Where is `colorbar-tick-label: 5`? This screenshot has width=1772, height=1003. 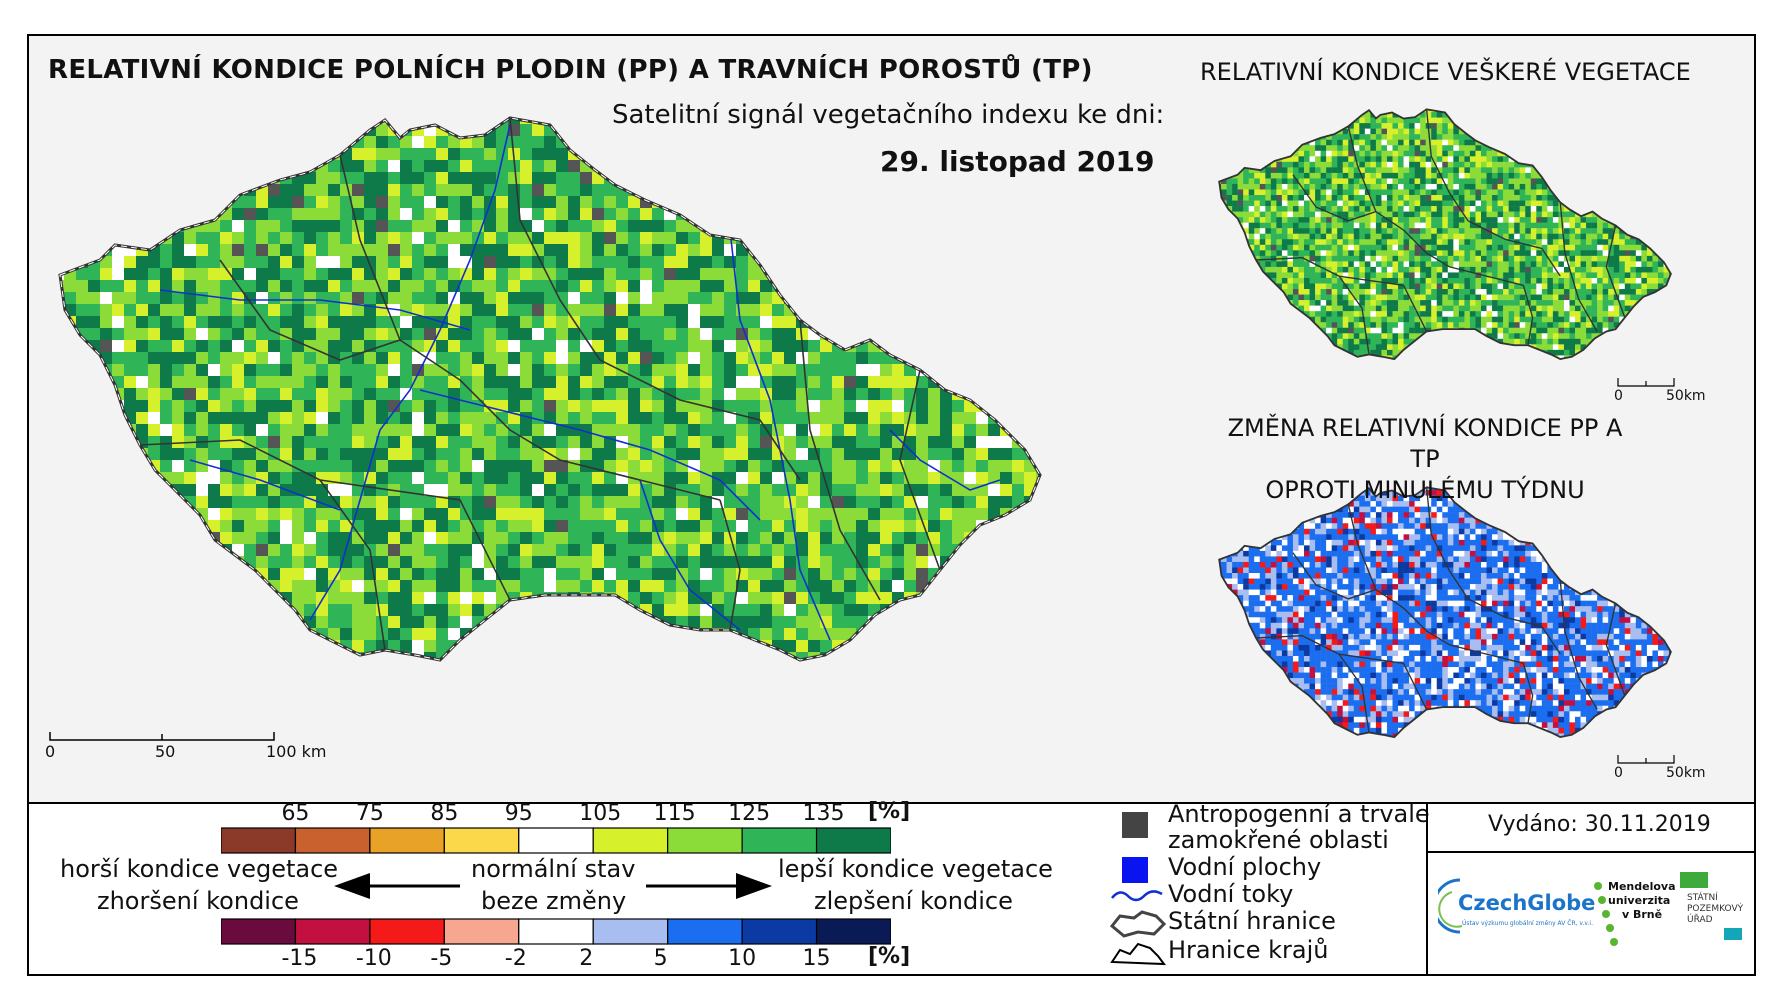 colorbar-tick-label: 5 is located at coordinates (660, 958).